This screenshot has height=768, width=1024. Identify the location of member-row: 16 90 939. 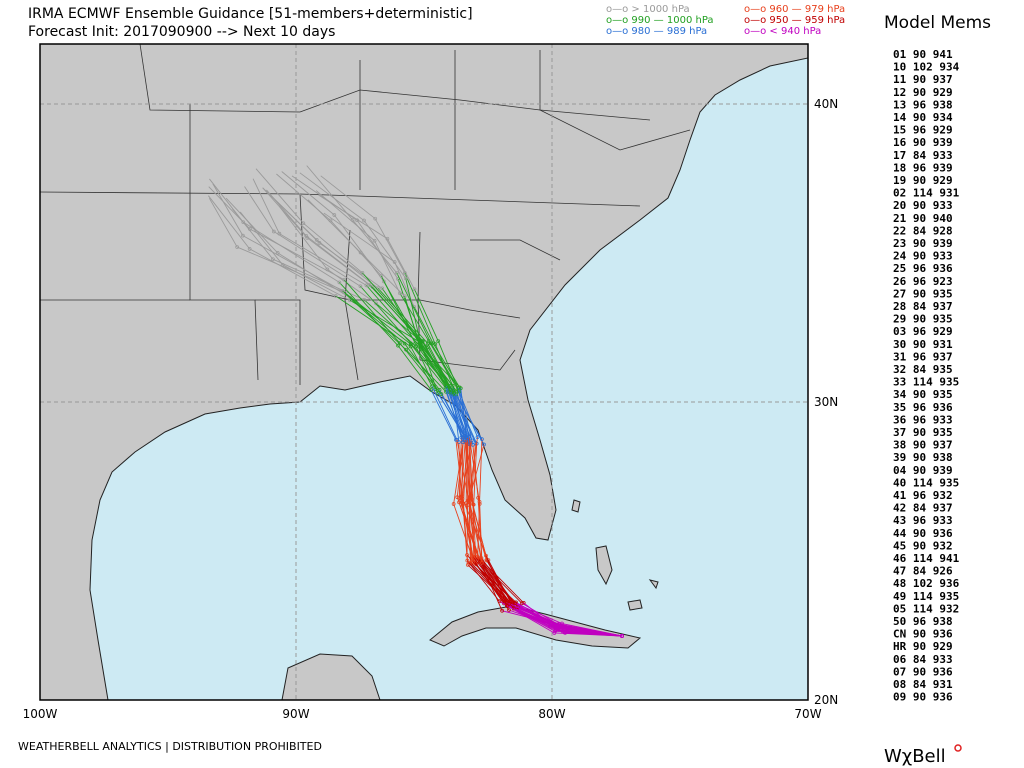
(923, 142).